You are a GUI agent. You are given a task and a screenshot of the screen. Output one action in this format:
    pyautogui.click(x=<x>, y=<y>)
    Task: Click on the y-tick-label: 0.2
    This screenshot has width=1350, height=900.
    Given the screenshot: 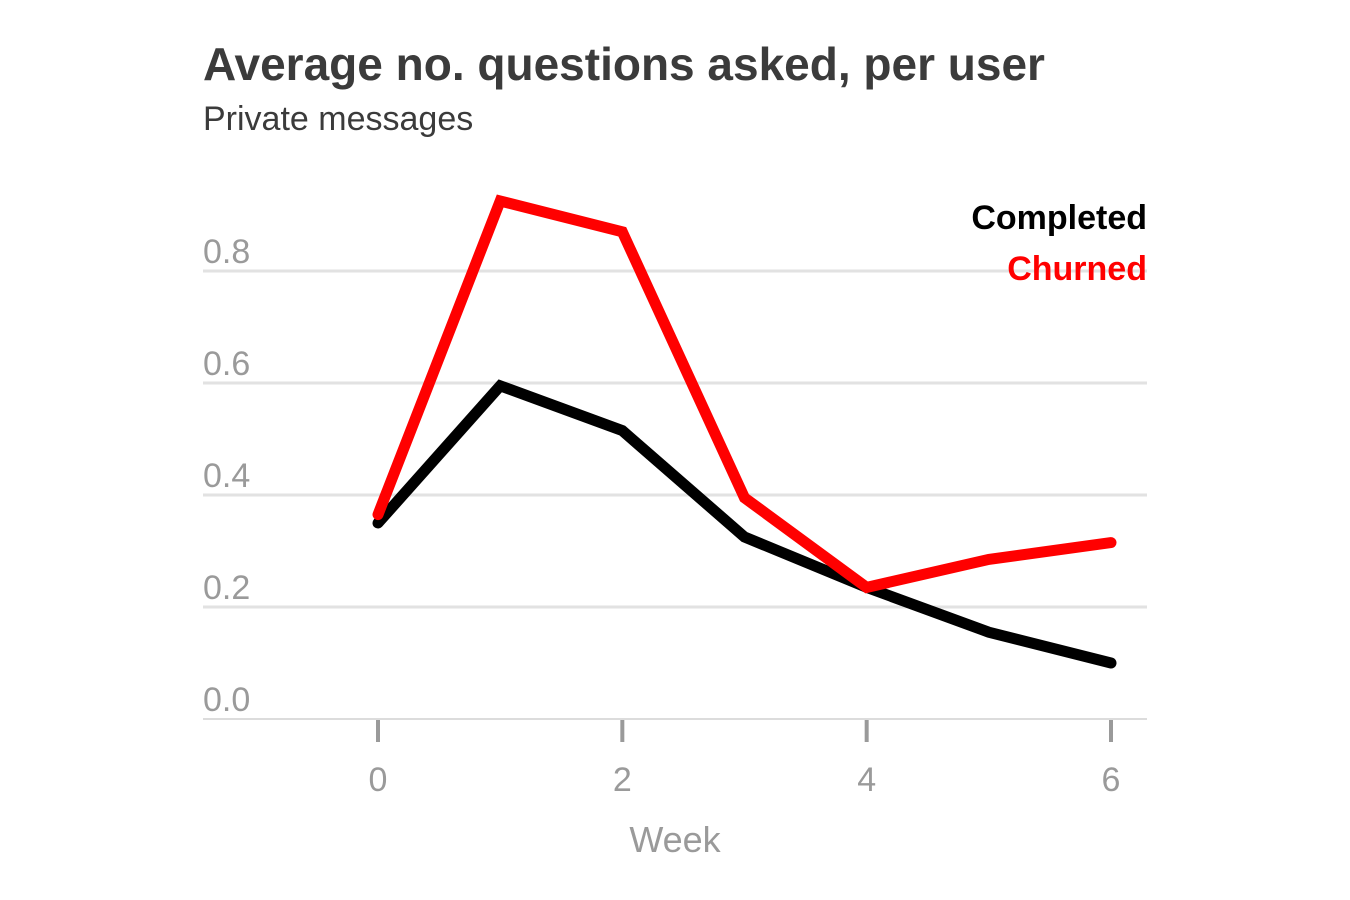 What is the action you would take?
    pyautogui.click(x=226, y=588)
    